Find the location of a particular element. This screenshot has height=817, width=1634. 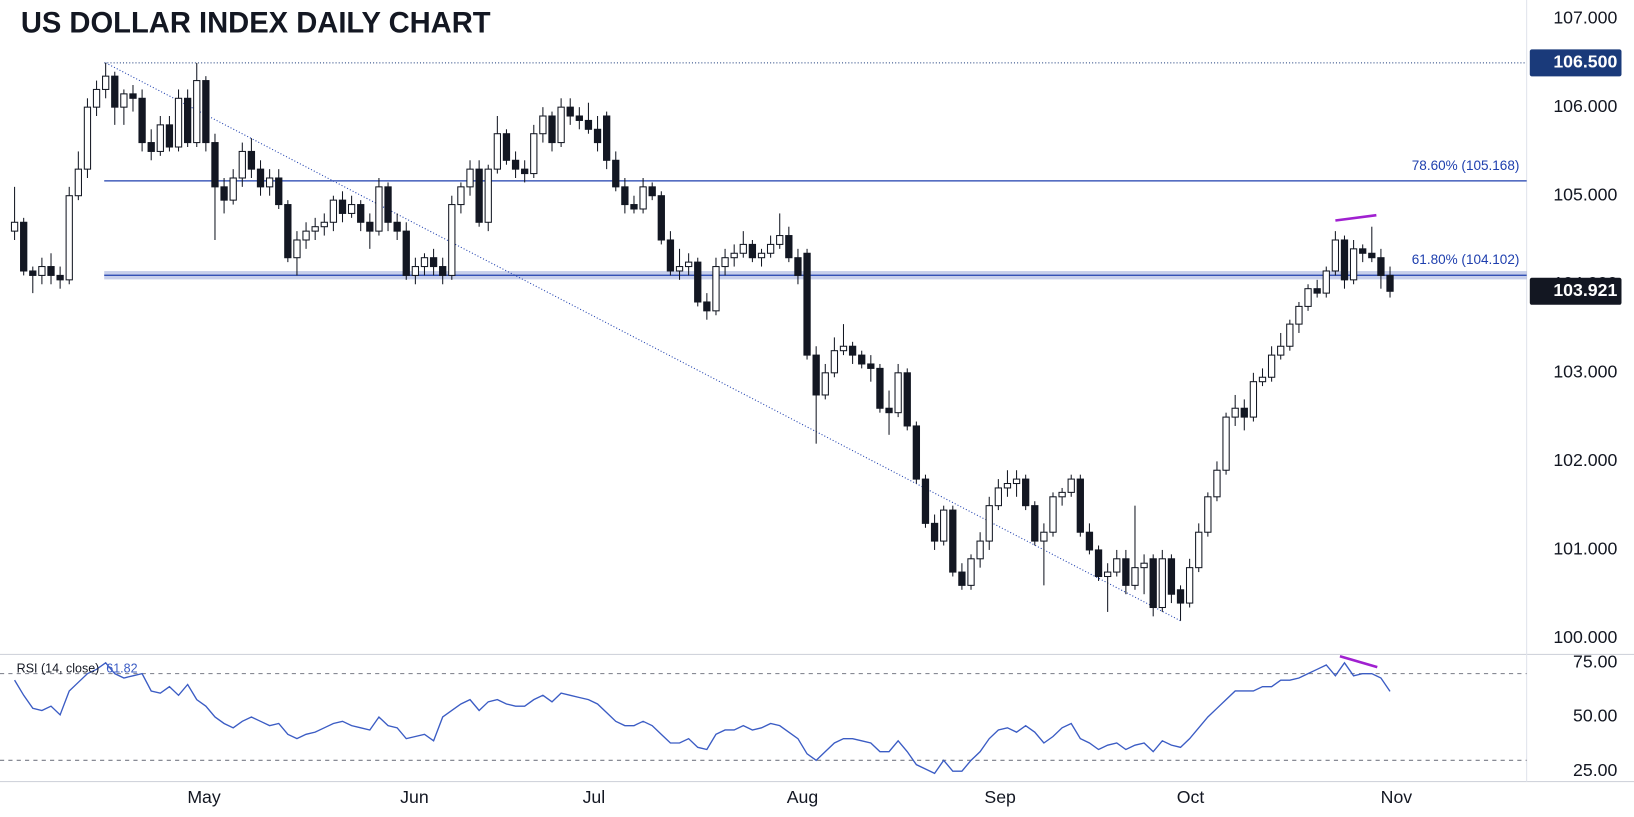

rsi-divergence is located at coordinates (1358, 662).